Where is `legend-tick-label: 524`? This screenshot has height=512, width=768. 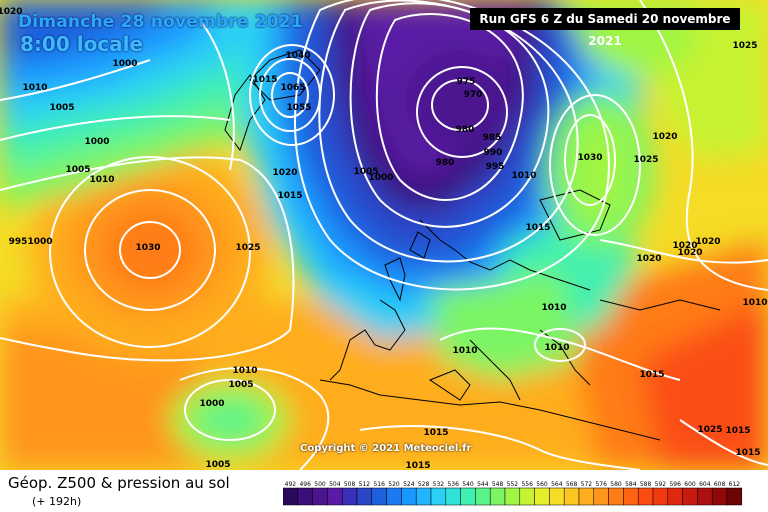 legend-tick-label: 524 is located at coordinates (409, 484).